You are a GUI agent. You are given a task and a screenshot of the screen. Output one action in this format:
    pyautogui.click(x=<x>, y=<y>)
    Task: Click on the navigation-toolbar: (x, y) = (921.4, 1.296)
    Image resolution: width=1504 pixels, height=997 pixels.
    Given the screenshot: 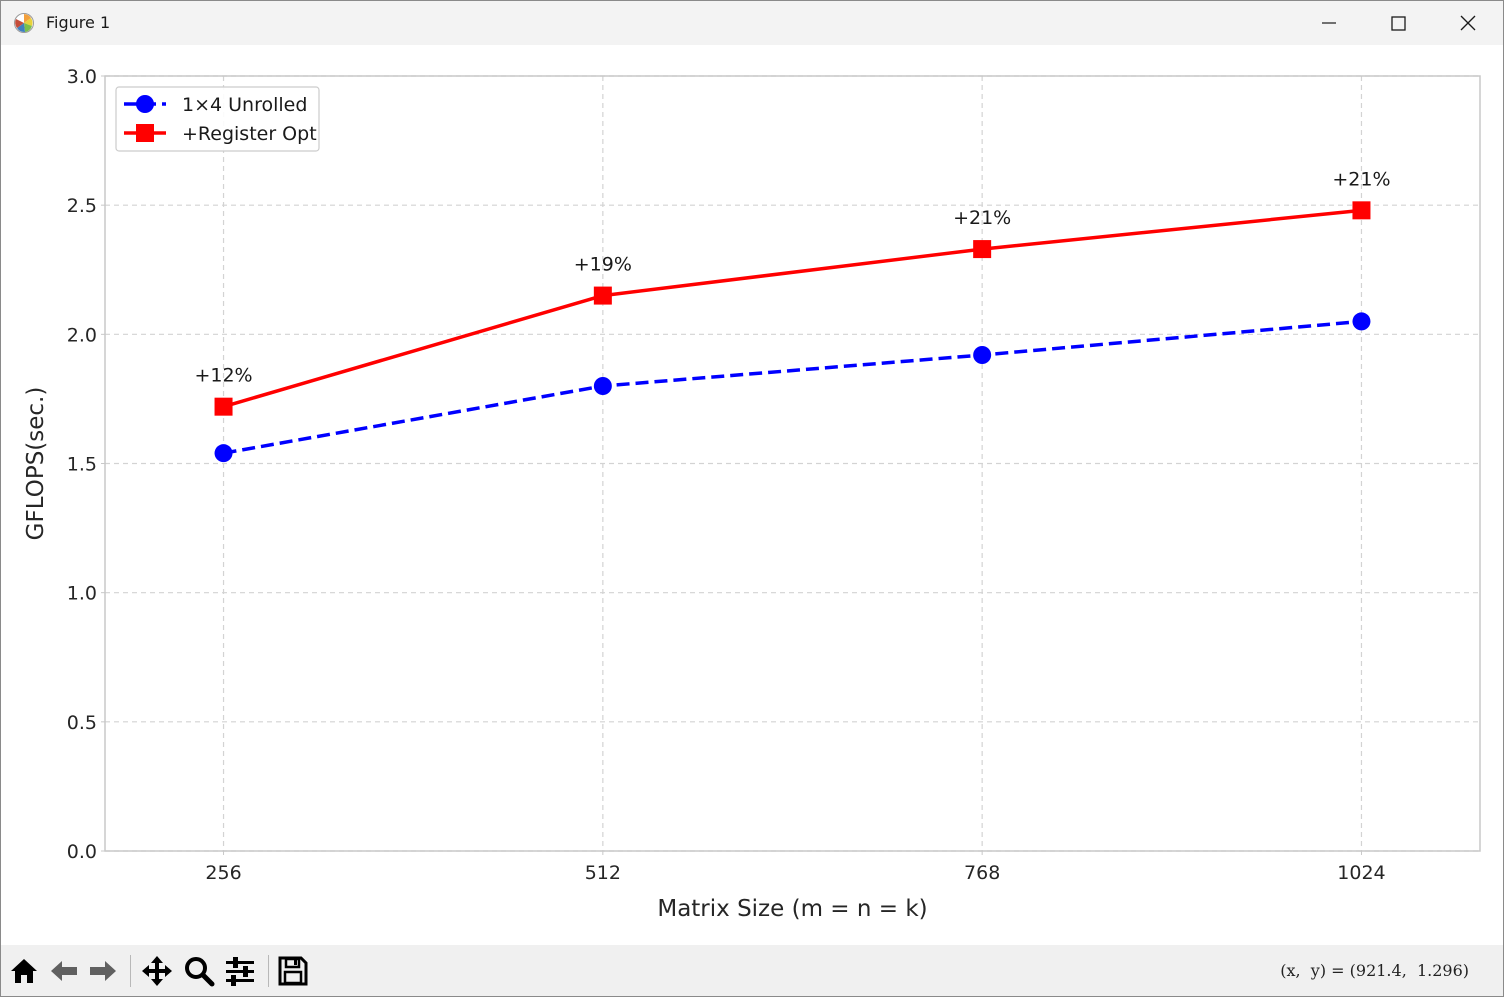 What is the action you would take?
    pyautogui.click(x=752, y=970)
    